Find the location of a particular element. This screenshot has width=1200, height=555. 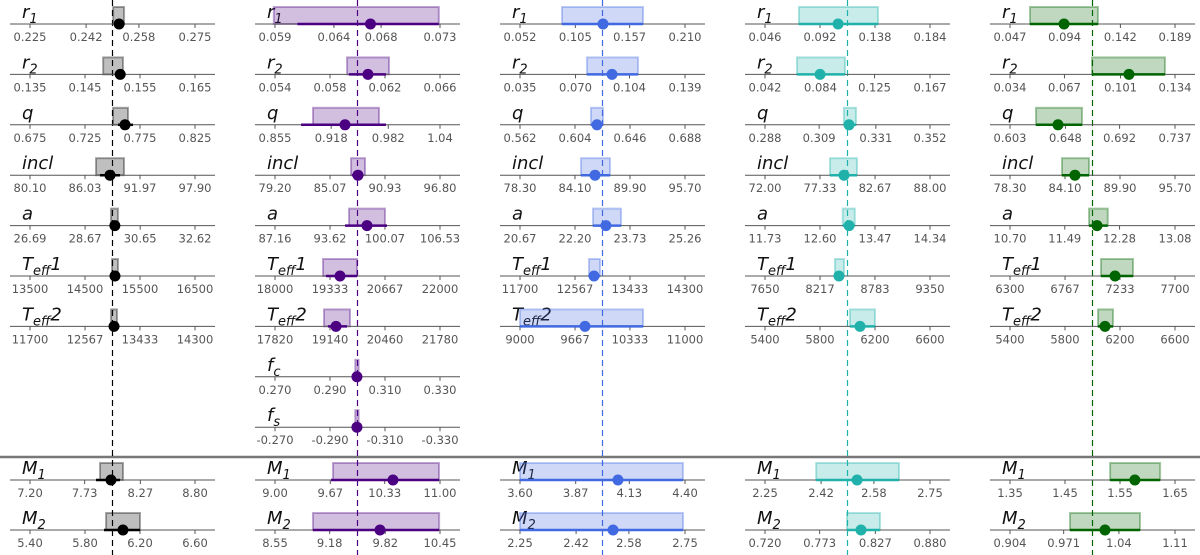

tick-label: 9667 is located at coordinates (574, 339).